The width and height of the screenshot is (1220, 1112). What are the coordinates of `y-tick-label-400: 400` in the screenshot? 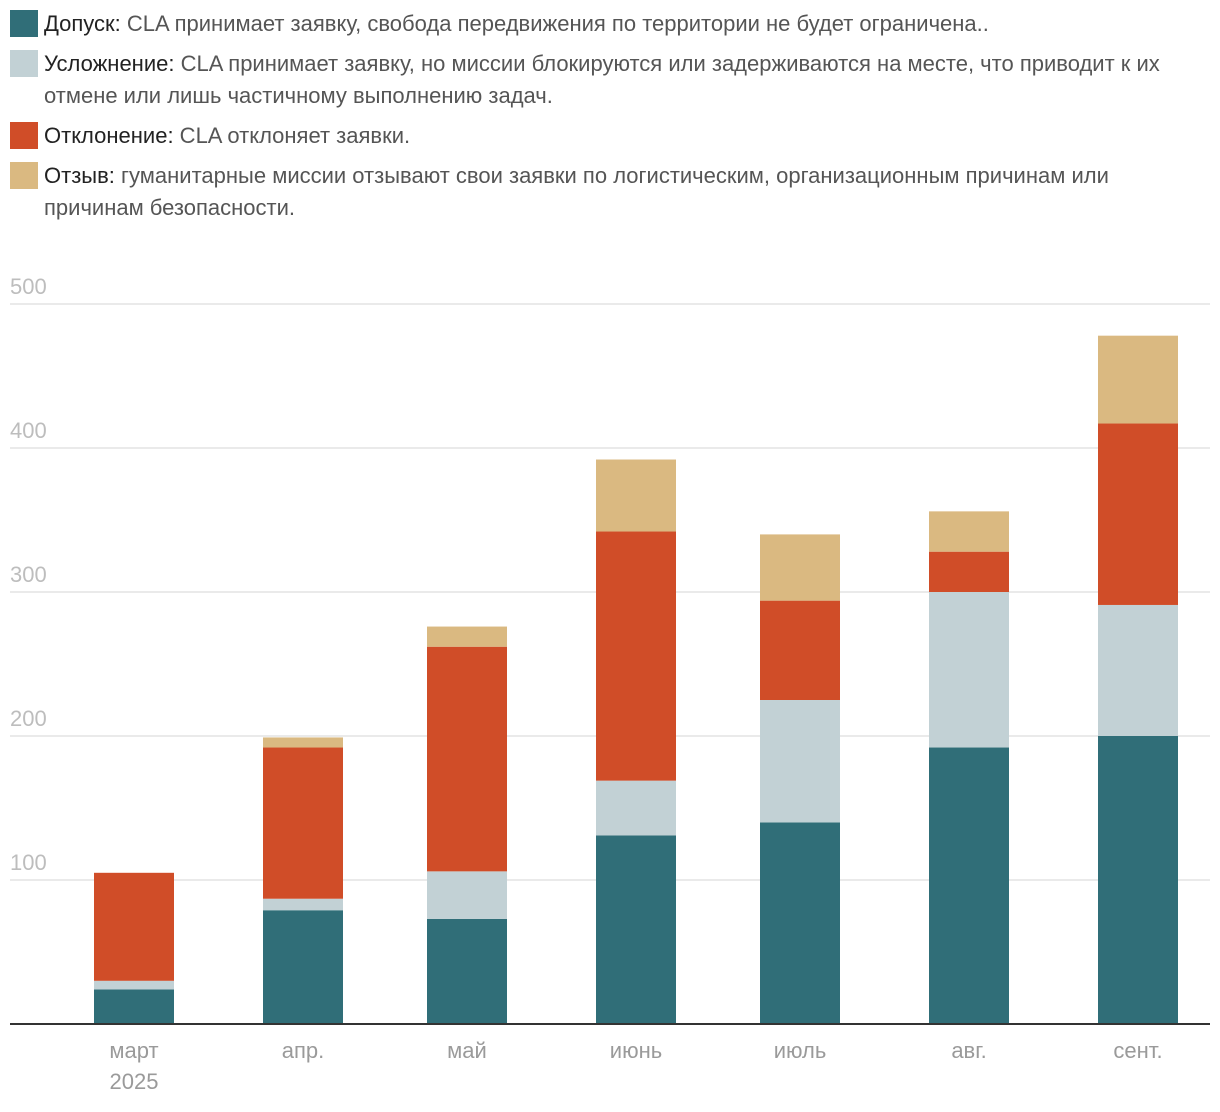 It's located at (28, 430).